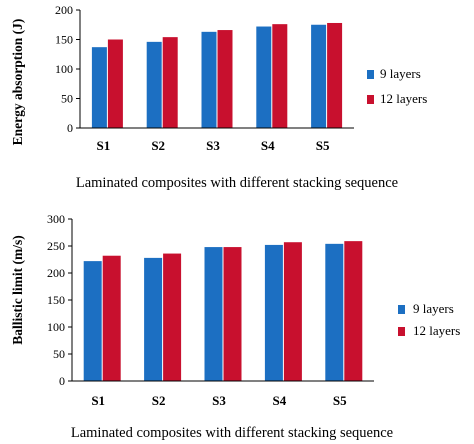 This screenshot has width=474, height=444. I want to click on energy-y-axis-label: Energy absorption (J), so click(17, 82).